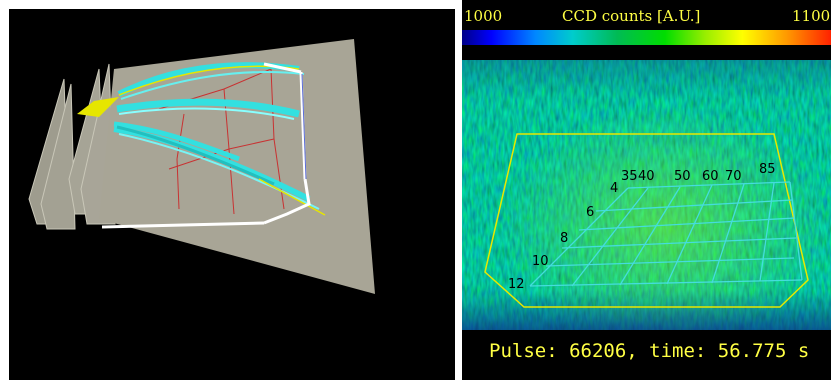 This screenshot has height=380, width=831. Describe the element at coordinates (516, 284) in the screenshot. I see `grid-label-12: 12` at that location.